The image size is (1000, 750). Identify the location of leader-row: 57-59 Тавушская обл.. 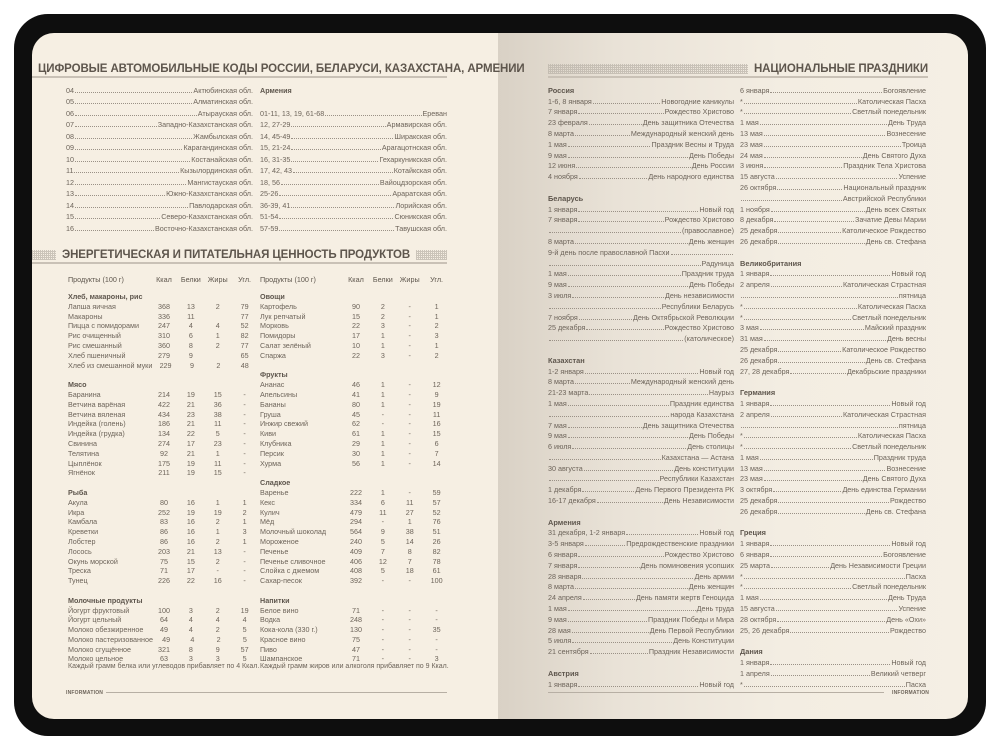
(353, 227).